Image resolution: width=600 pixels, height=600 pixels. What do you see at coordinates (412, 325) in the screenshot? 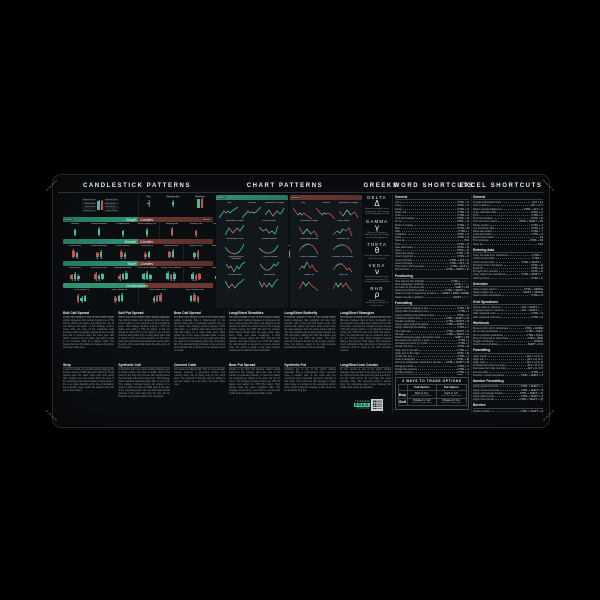
I see `shortcut-label: Apply superscript formatting` at bounding box center [412, 325].